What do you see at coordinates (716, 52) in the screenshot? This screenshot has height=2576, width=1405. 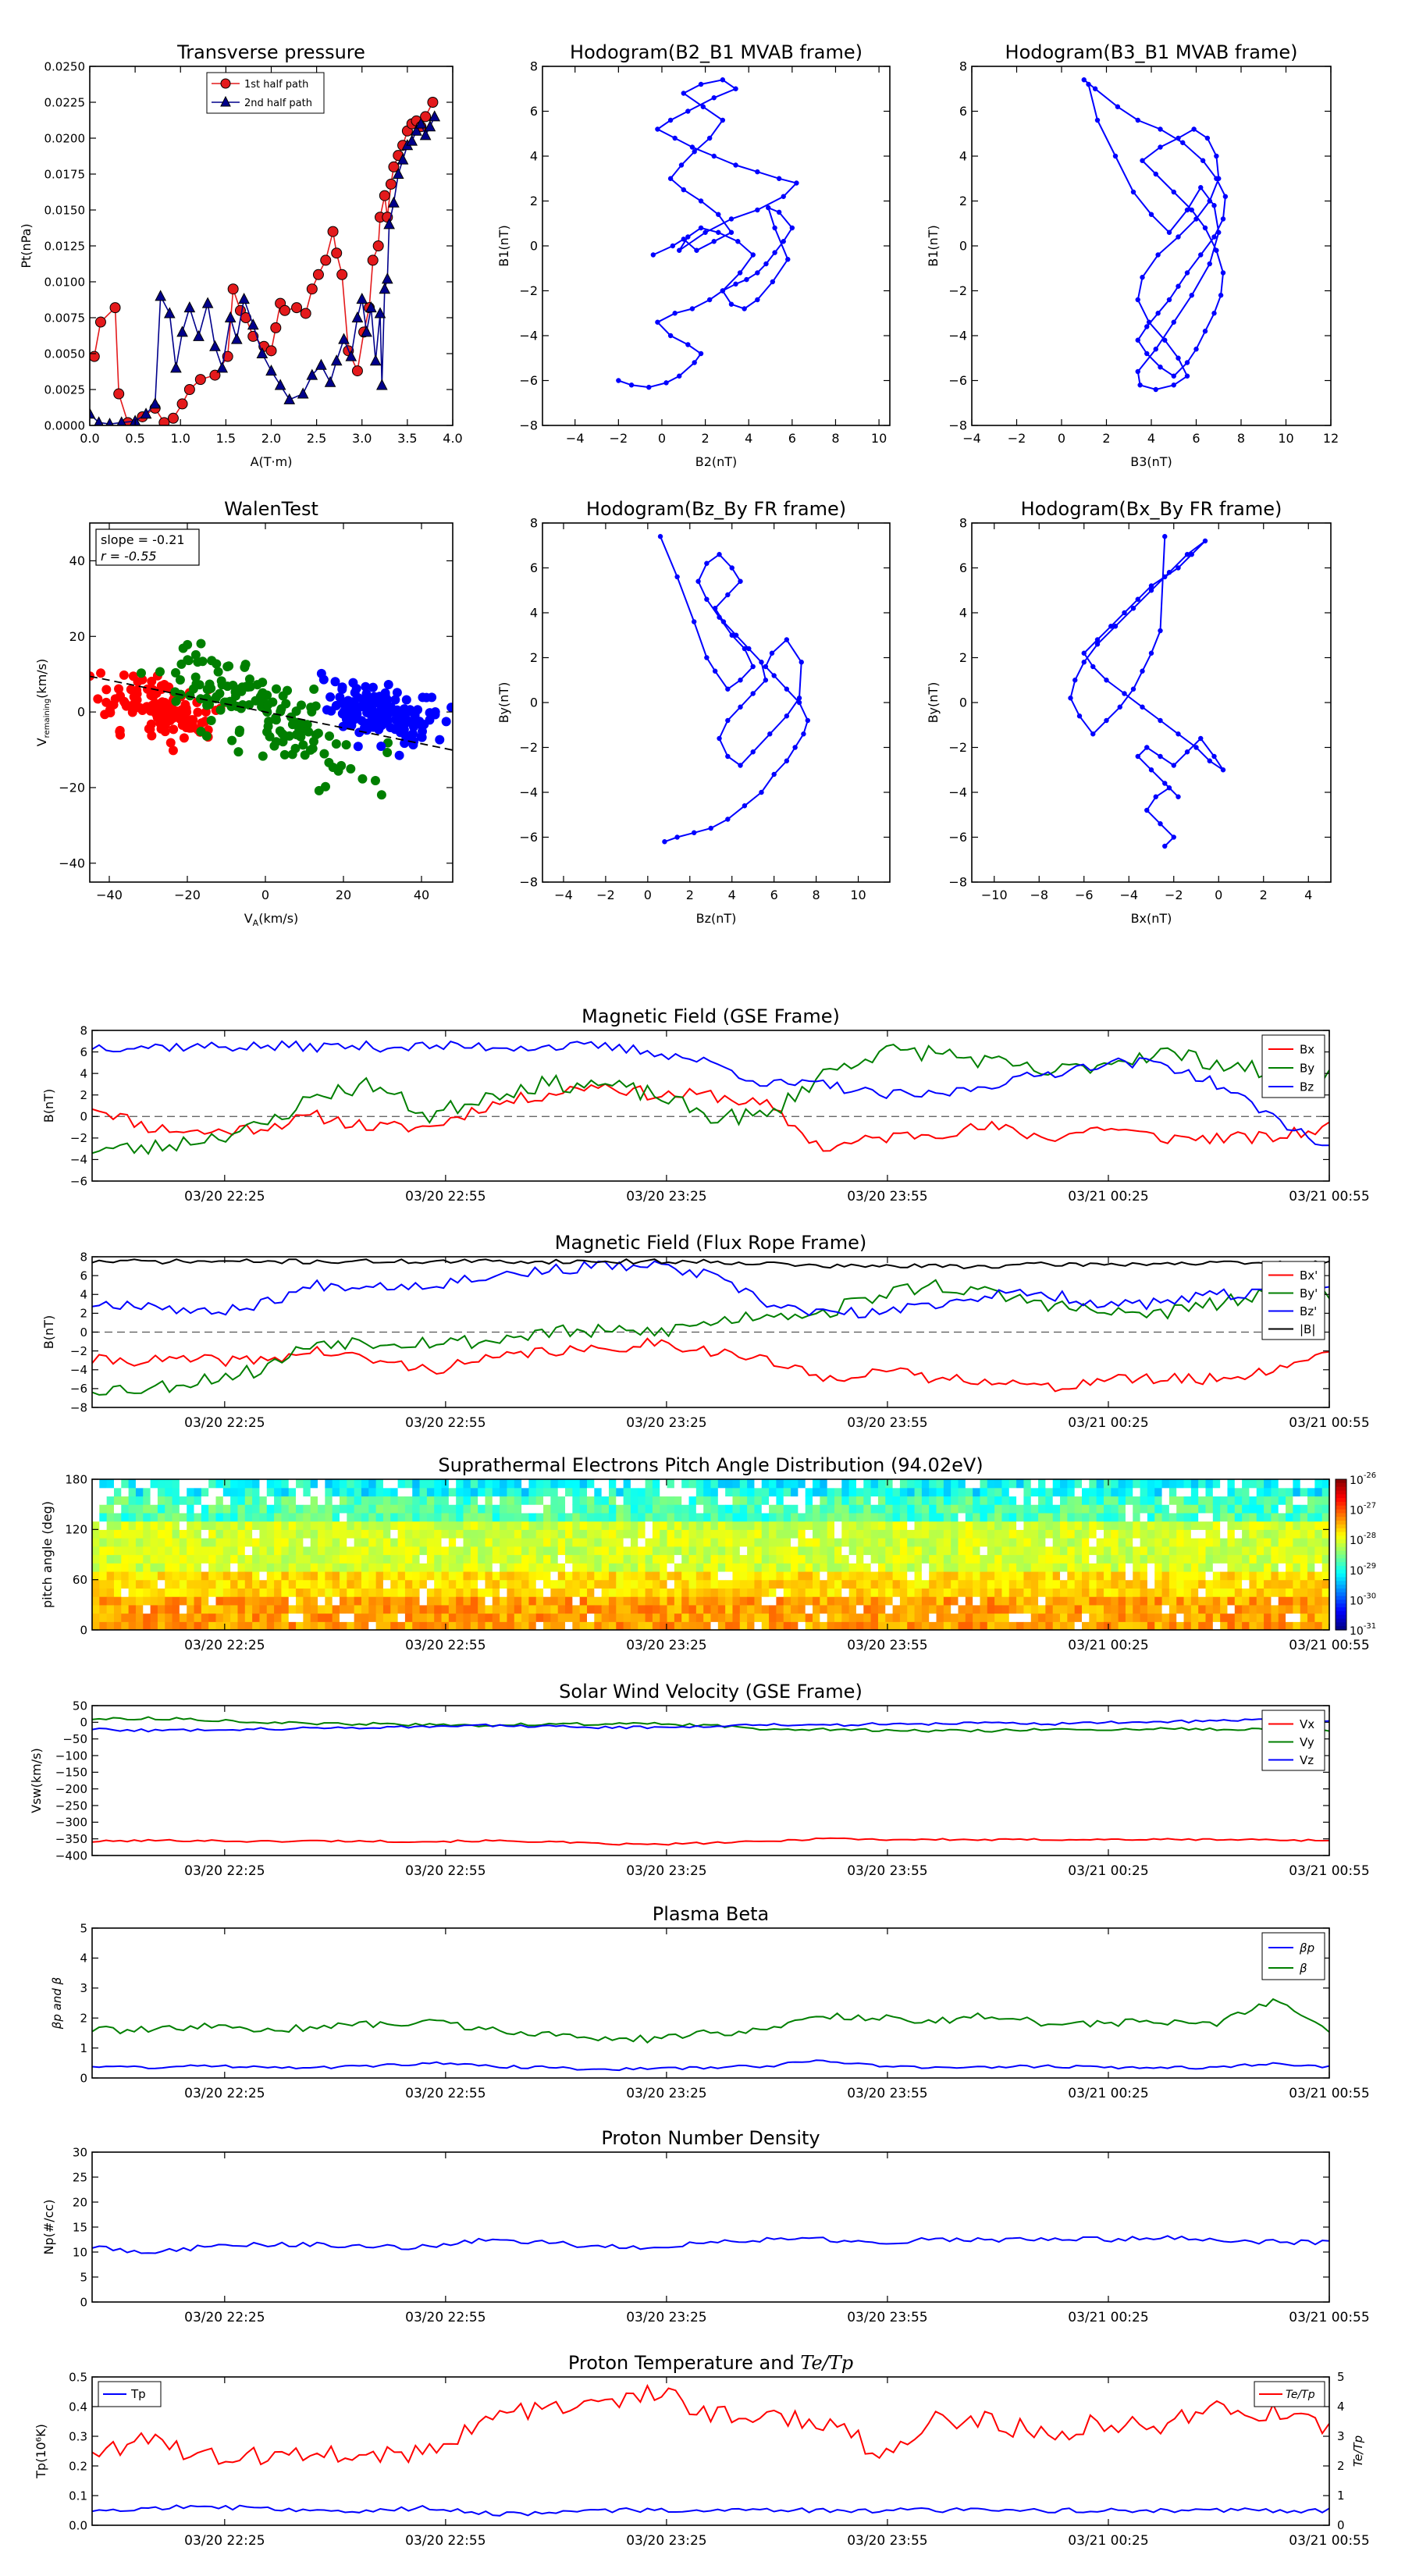 I see `chart-title: Hodogram(B2_B1 MVAB frame)` at bounding box center [716, 52].